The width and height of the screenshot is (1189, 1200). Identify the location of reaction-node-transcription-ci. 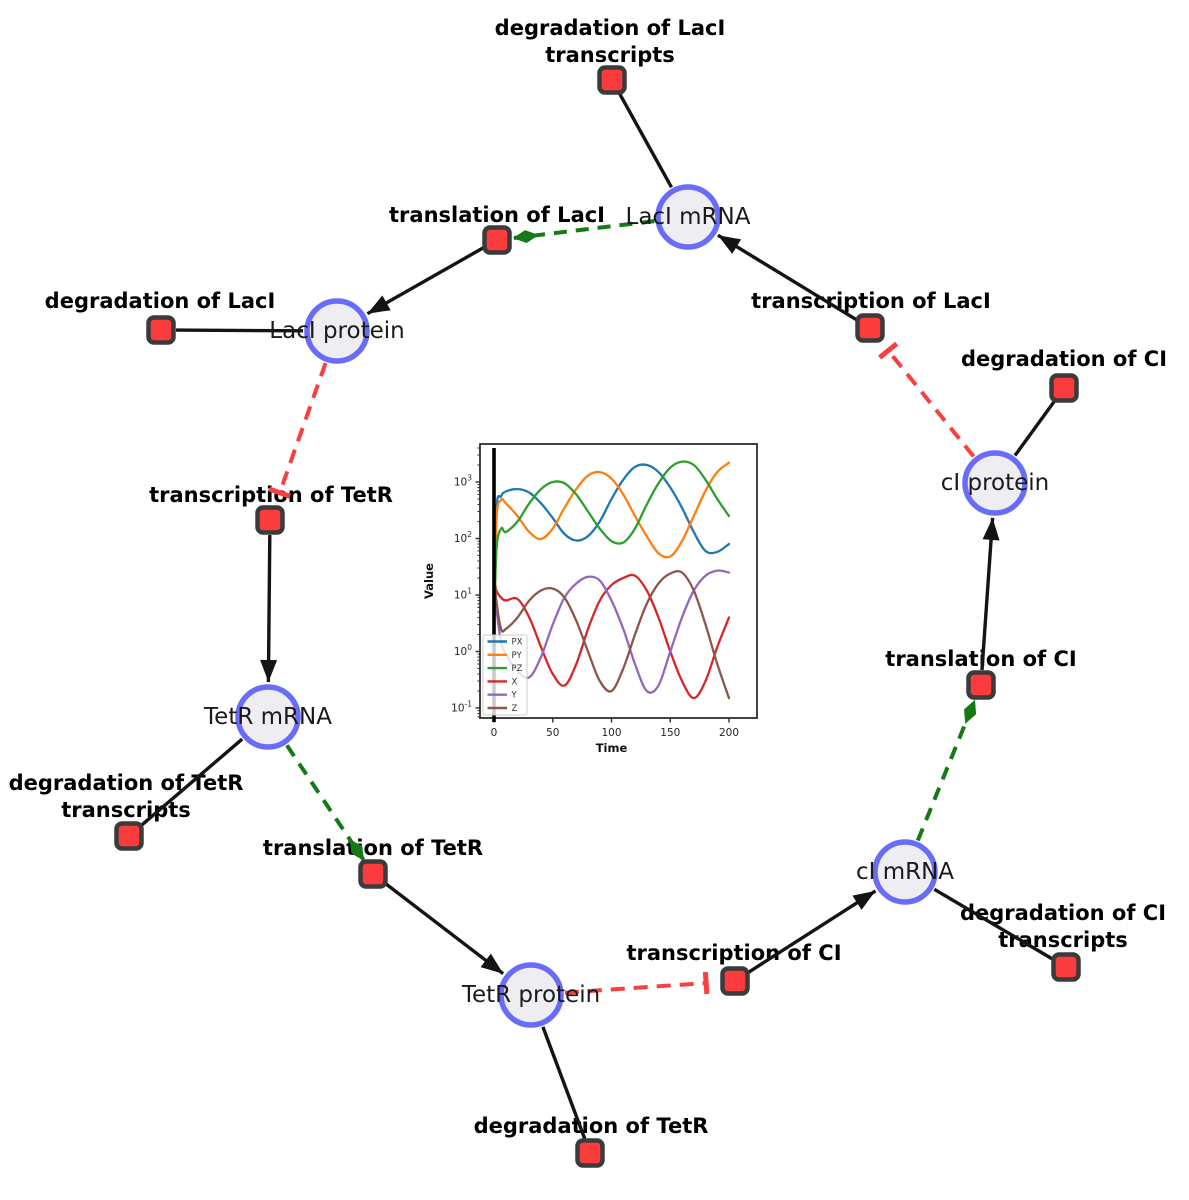
(735, 981).